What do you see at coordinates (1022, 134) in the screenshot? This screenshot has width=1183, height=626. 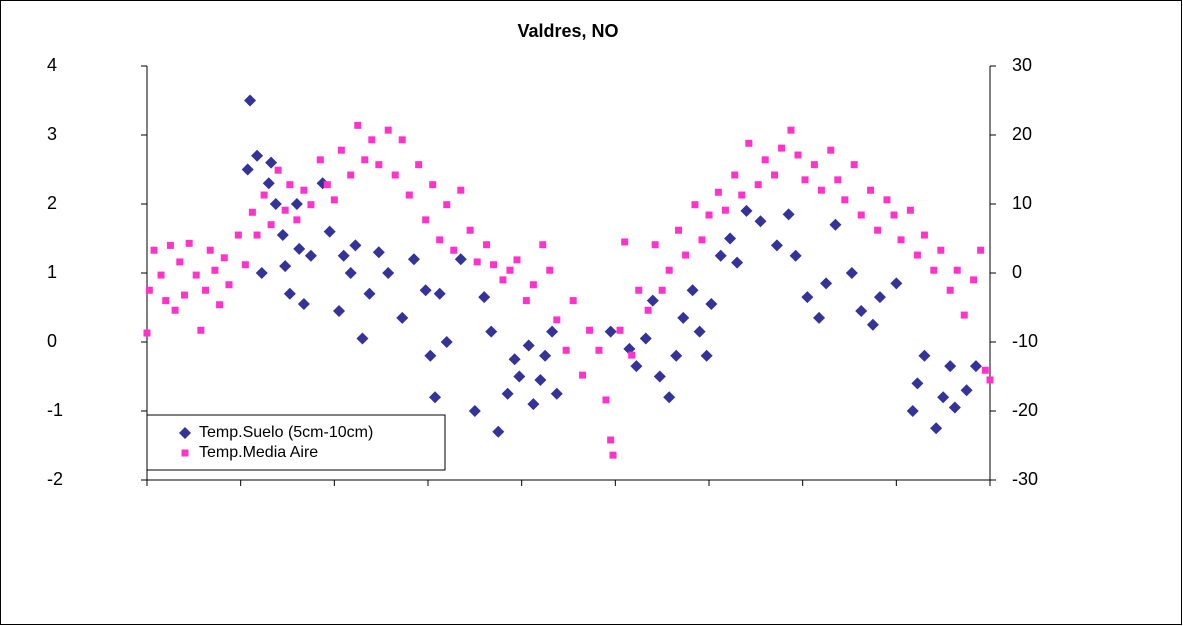 I see `y2-tick-label: 20` at bounding box center [1022, 134].